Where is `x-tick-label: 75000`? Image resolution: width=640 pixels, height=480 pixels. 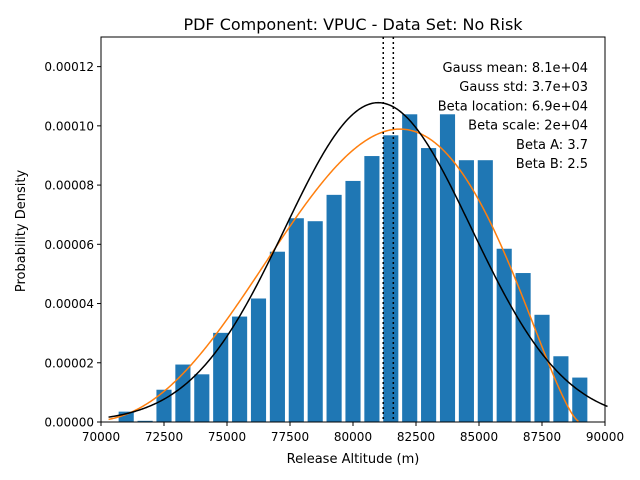
x-tick-label: 75000 is located at coordinates (227, 437).